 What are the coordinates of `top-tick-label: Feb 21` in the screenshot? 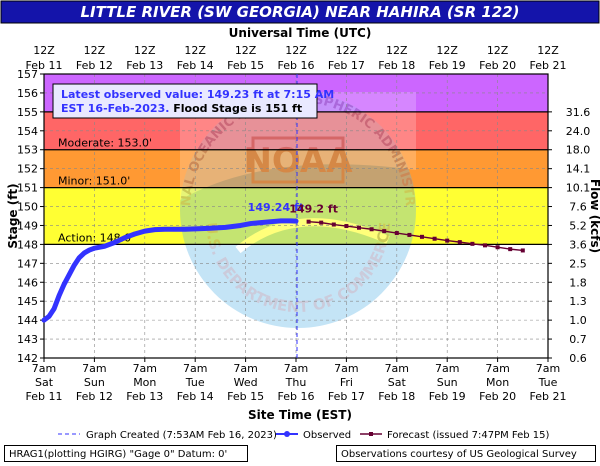 It's located at (548, 65).